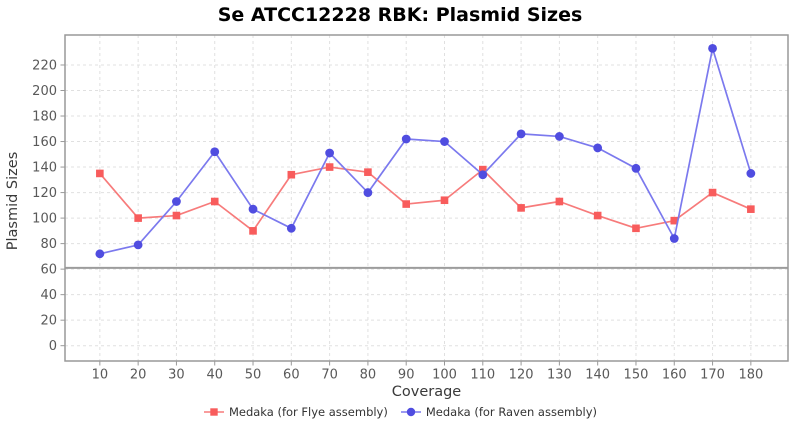  I want to click on series-line, so click(425, 199).